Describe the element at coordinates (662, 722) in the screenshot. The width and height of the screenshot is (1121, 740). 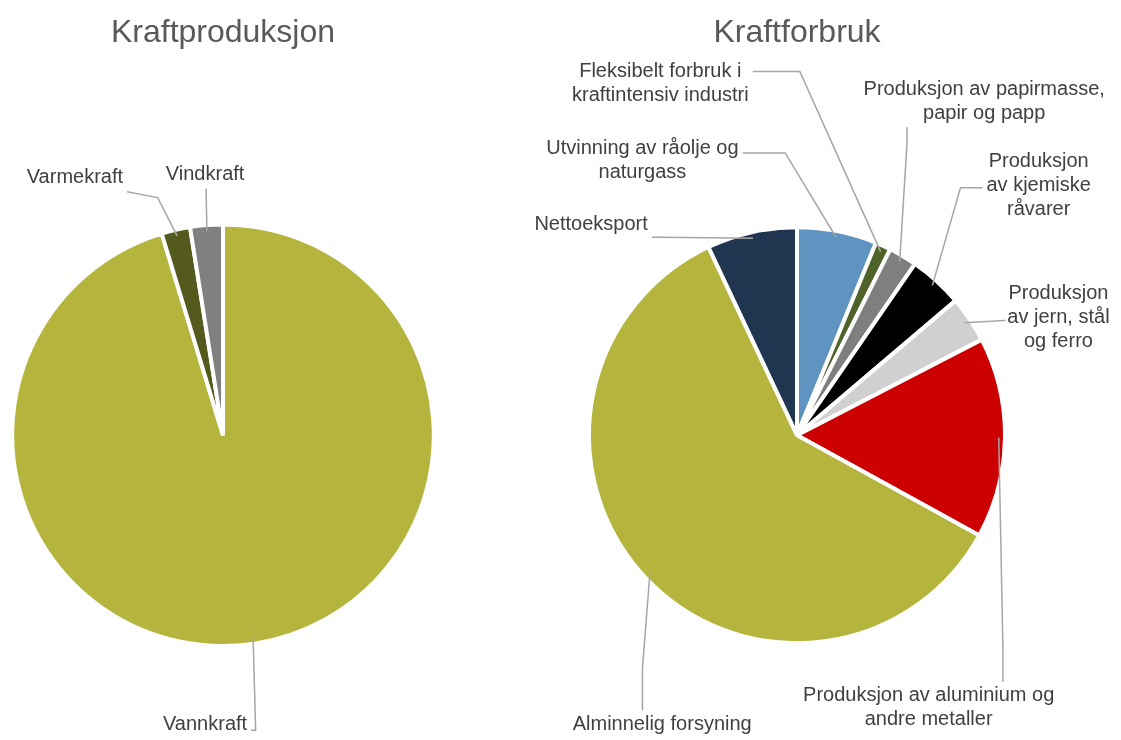
I see `slice-label: Alminnelig forsyning` at that location.